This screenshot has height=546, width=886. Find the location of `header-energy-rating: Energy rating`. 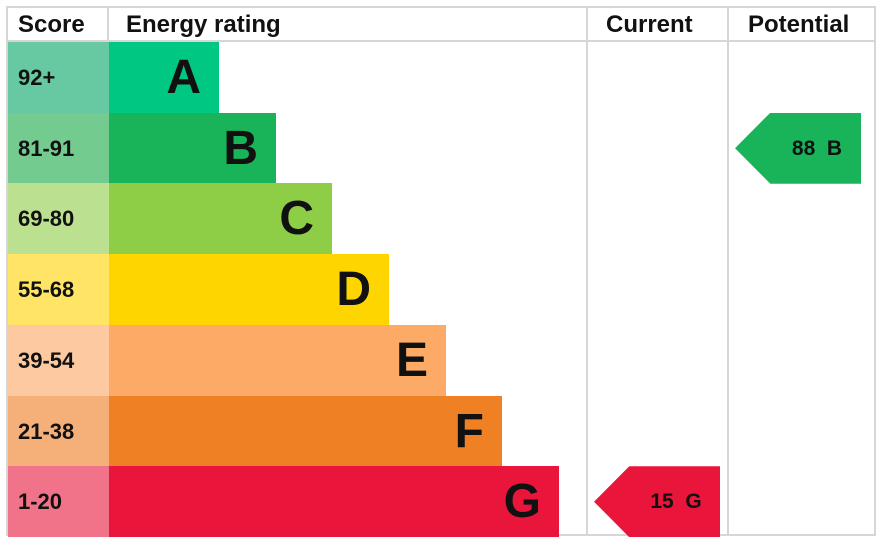

header-energy-rating: Energy rating is located at coordinates (203, 24).